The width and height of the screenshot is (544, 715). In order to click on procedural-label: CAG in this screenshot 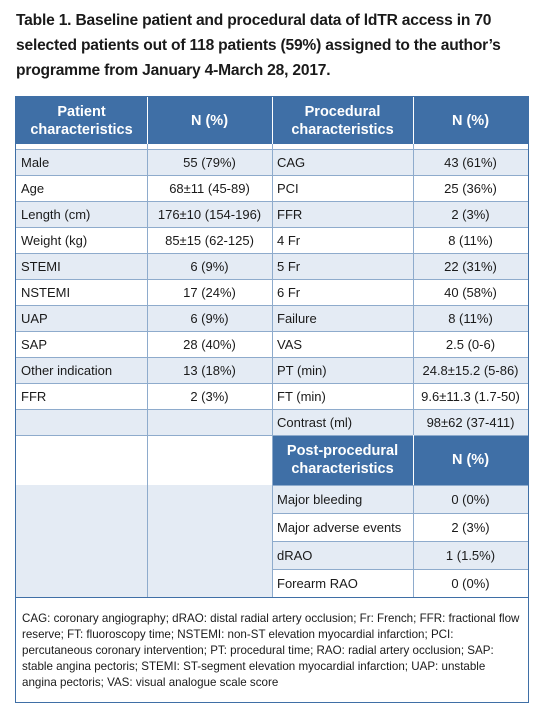, I will do `click(291, 162)`.